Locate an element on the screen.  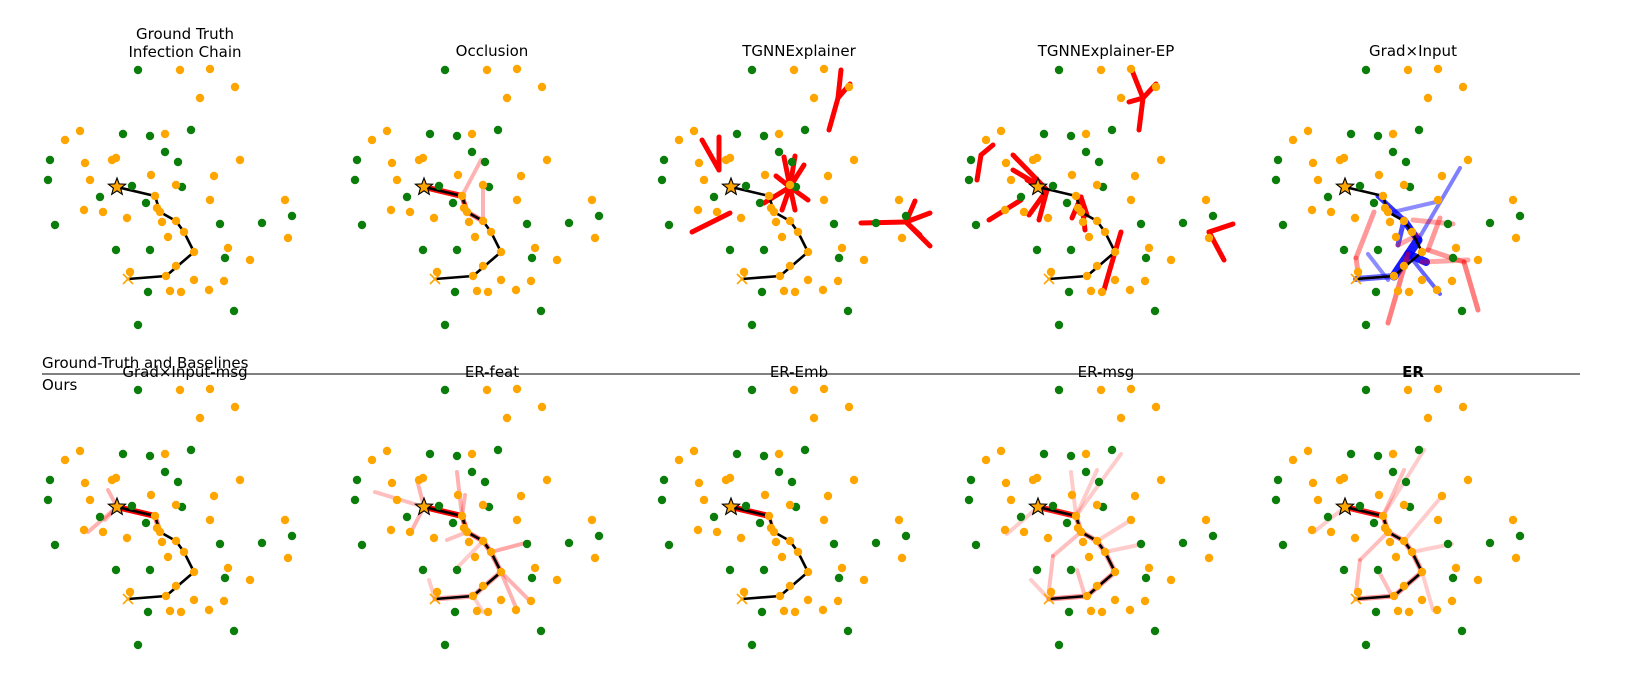
attribution-edges is located at coordinates (1417, 246).